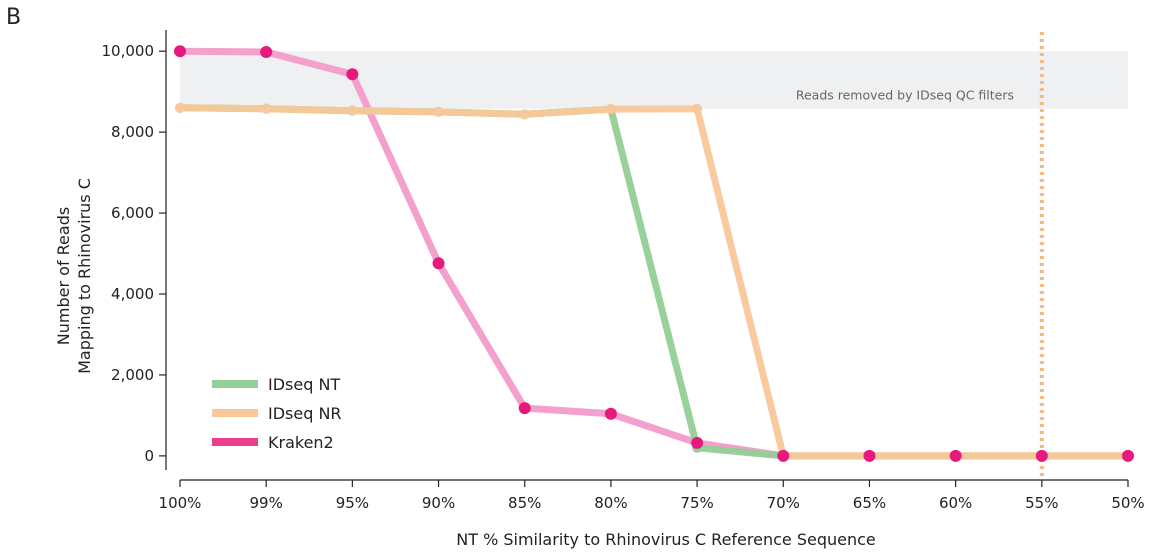  Describe the element at coordinates (305, 413) in the screenshot. I see `legend-label: IDseq NR` at that location.